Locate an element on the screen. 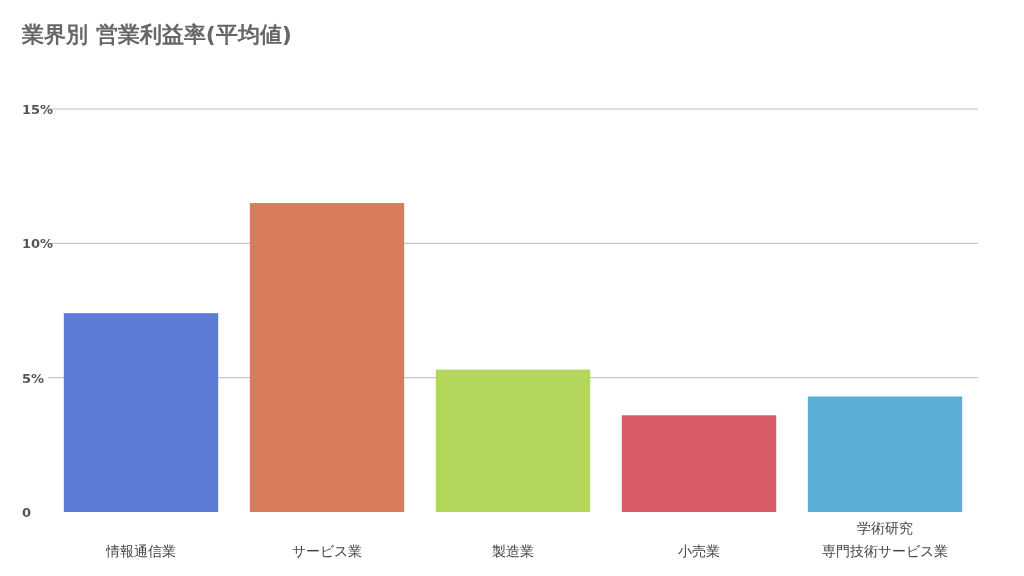 The height and width of the screenshot is (576, 1024). y-tick-label: 15% is located at coordinates (38, 109).